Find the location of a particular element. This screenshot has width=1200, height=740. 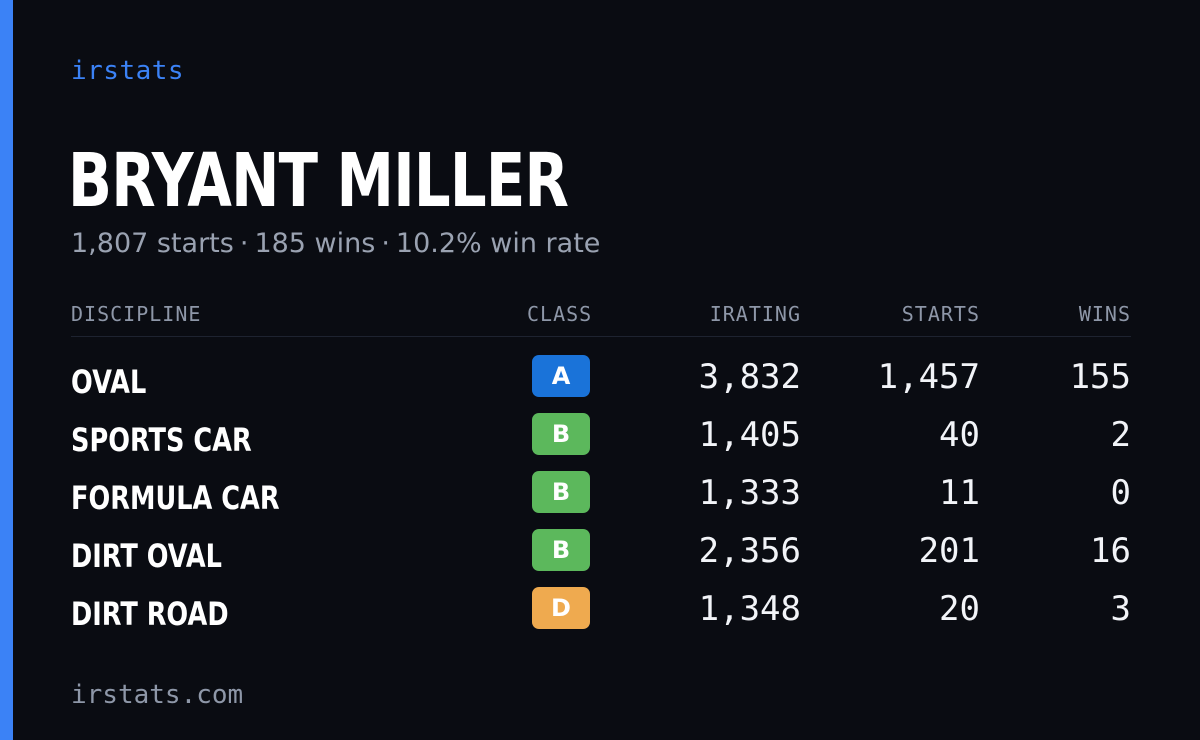

table-header: DISCIPLINE CLASS IRATING STARTS WINS is located at coordinates (601, 316).